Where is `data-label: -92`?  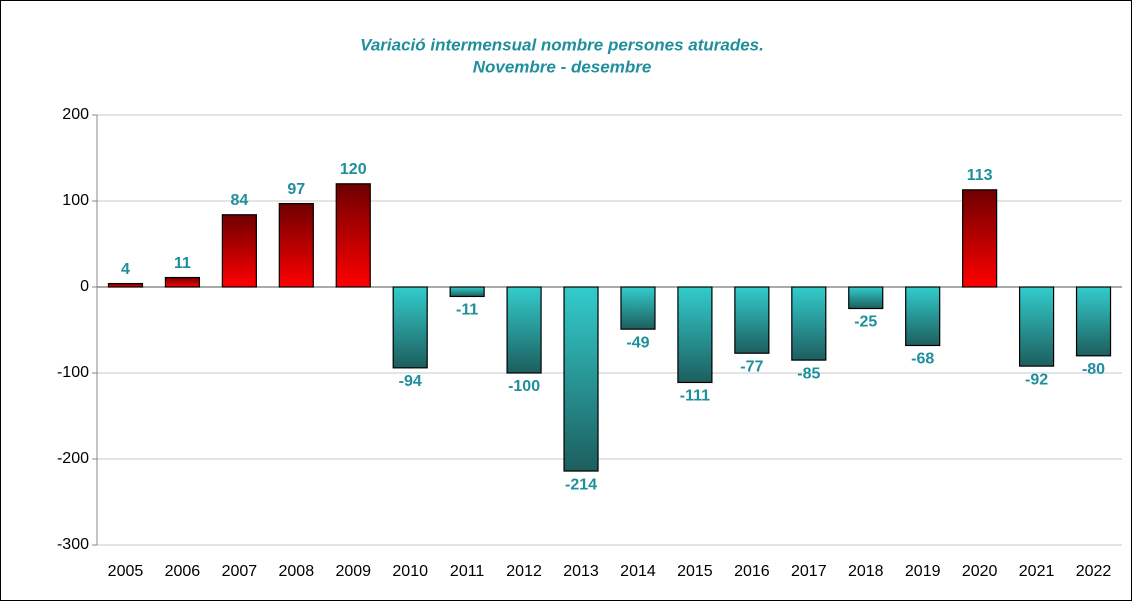 data-label: -92 is located at coordinates (1036, 379).